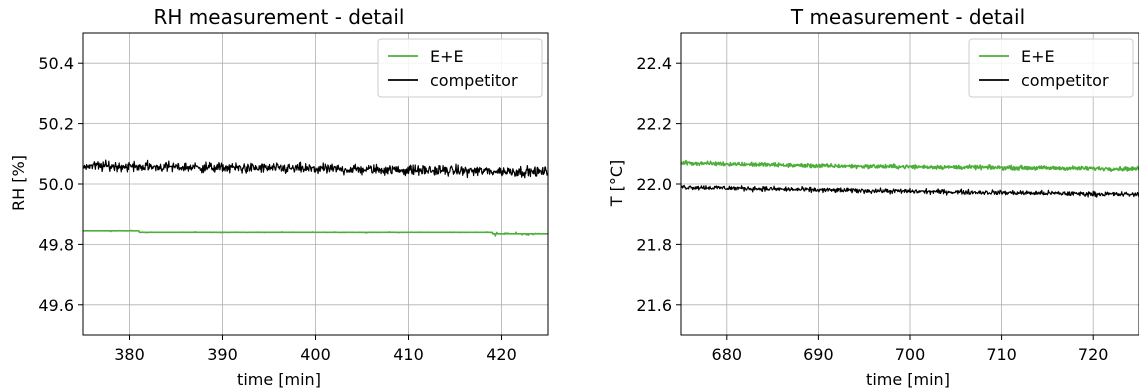 This screenshot has height=388, width=1139. I want to click on t-x-tick-label: 720, so click(1093, 354).